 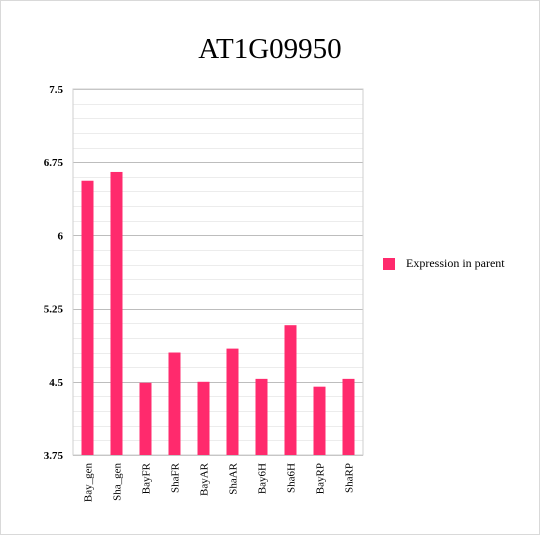 What do you see at coordinates (54, 456) in the screenshot?
I see `y-tick-label: 3.75` at bounding box center [54, 456].